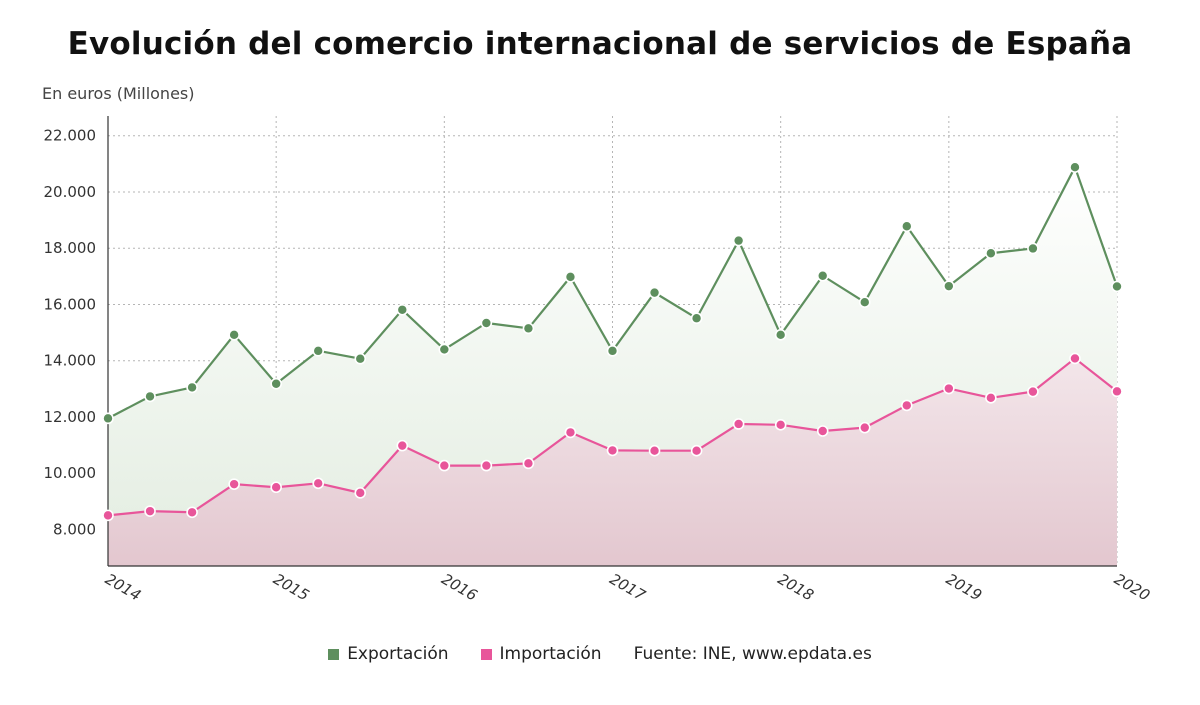 The height and width of the screenshot is (705, 1200). What do you see at coordinates (459, 587) in the screenshot?
I see `x-tick-label: 2016` at bounding box center [459, 587].